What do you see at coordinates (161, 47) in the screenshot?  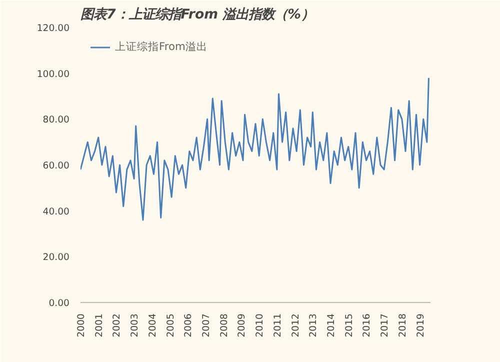 I see `legend-label: 上证综指From溢出` at bounding box center [161, 47].